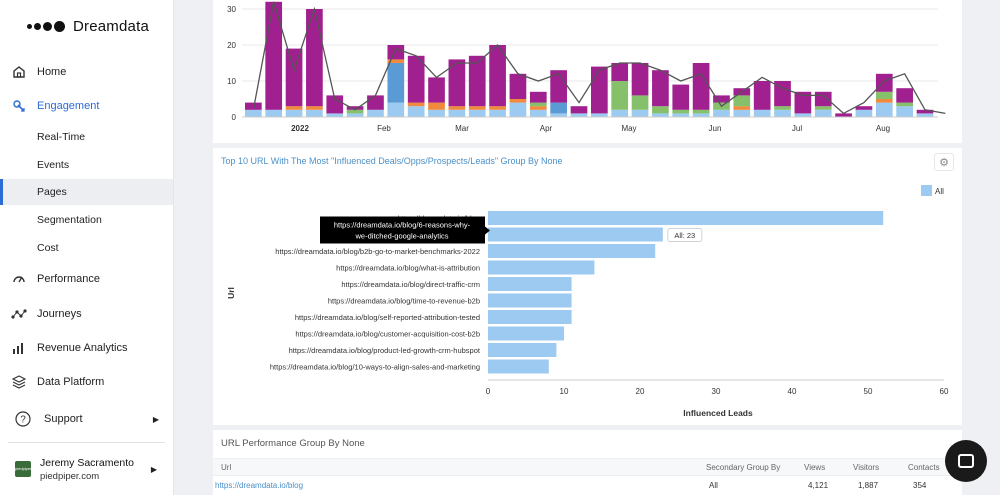 Image resolution: width=1000 pixels, height=495 pixels. What do you see at coordinates (86, 192) in the screenshot?
I see `sidebar-subitem-pages: Pages` at bounding box center [86, 192].